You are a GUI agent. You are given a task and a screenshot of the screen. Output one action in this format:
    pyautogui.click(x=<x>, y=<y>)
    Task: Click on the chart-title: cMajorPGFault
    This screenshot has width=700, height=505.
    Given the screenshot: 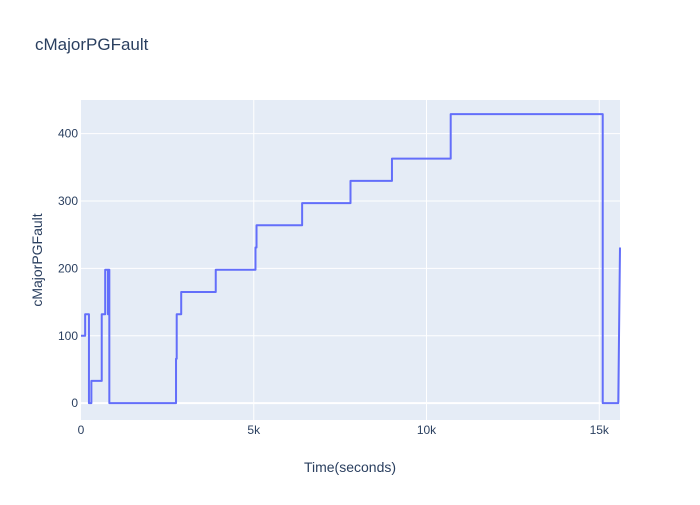 What is the action you would take?
    pyautogui.click(x=92, y=44)
    